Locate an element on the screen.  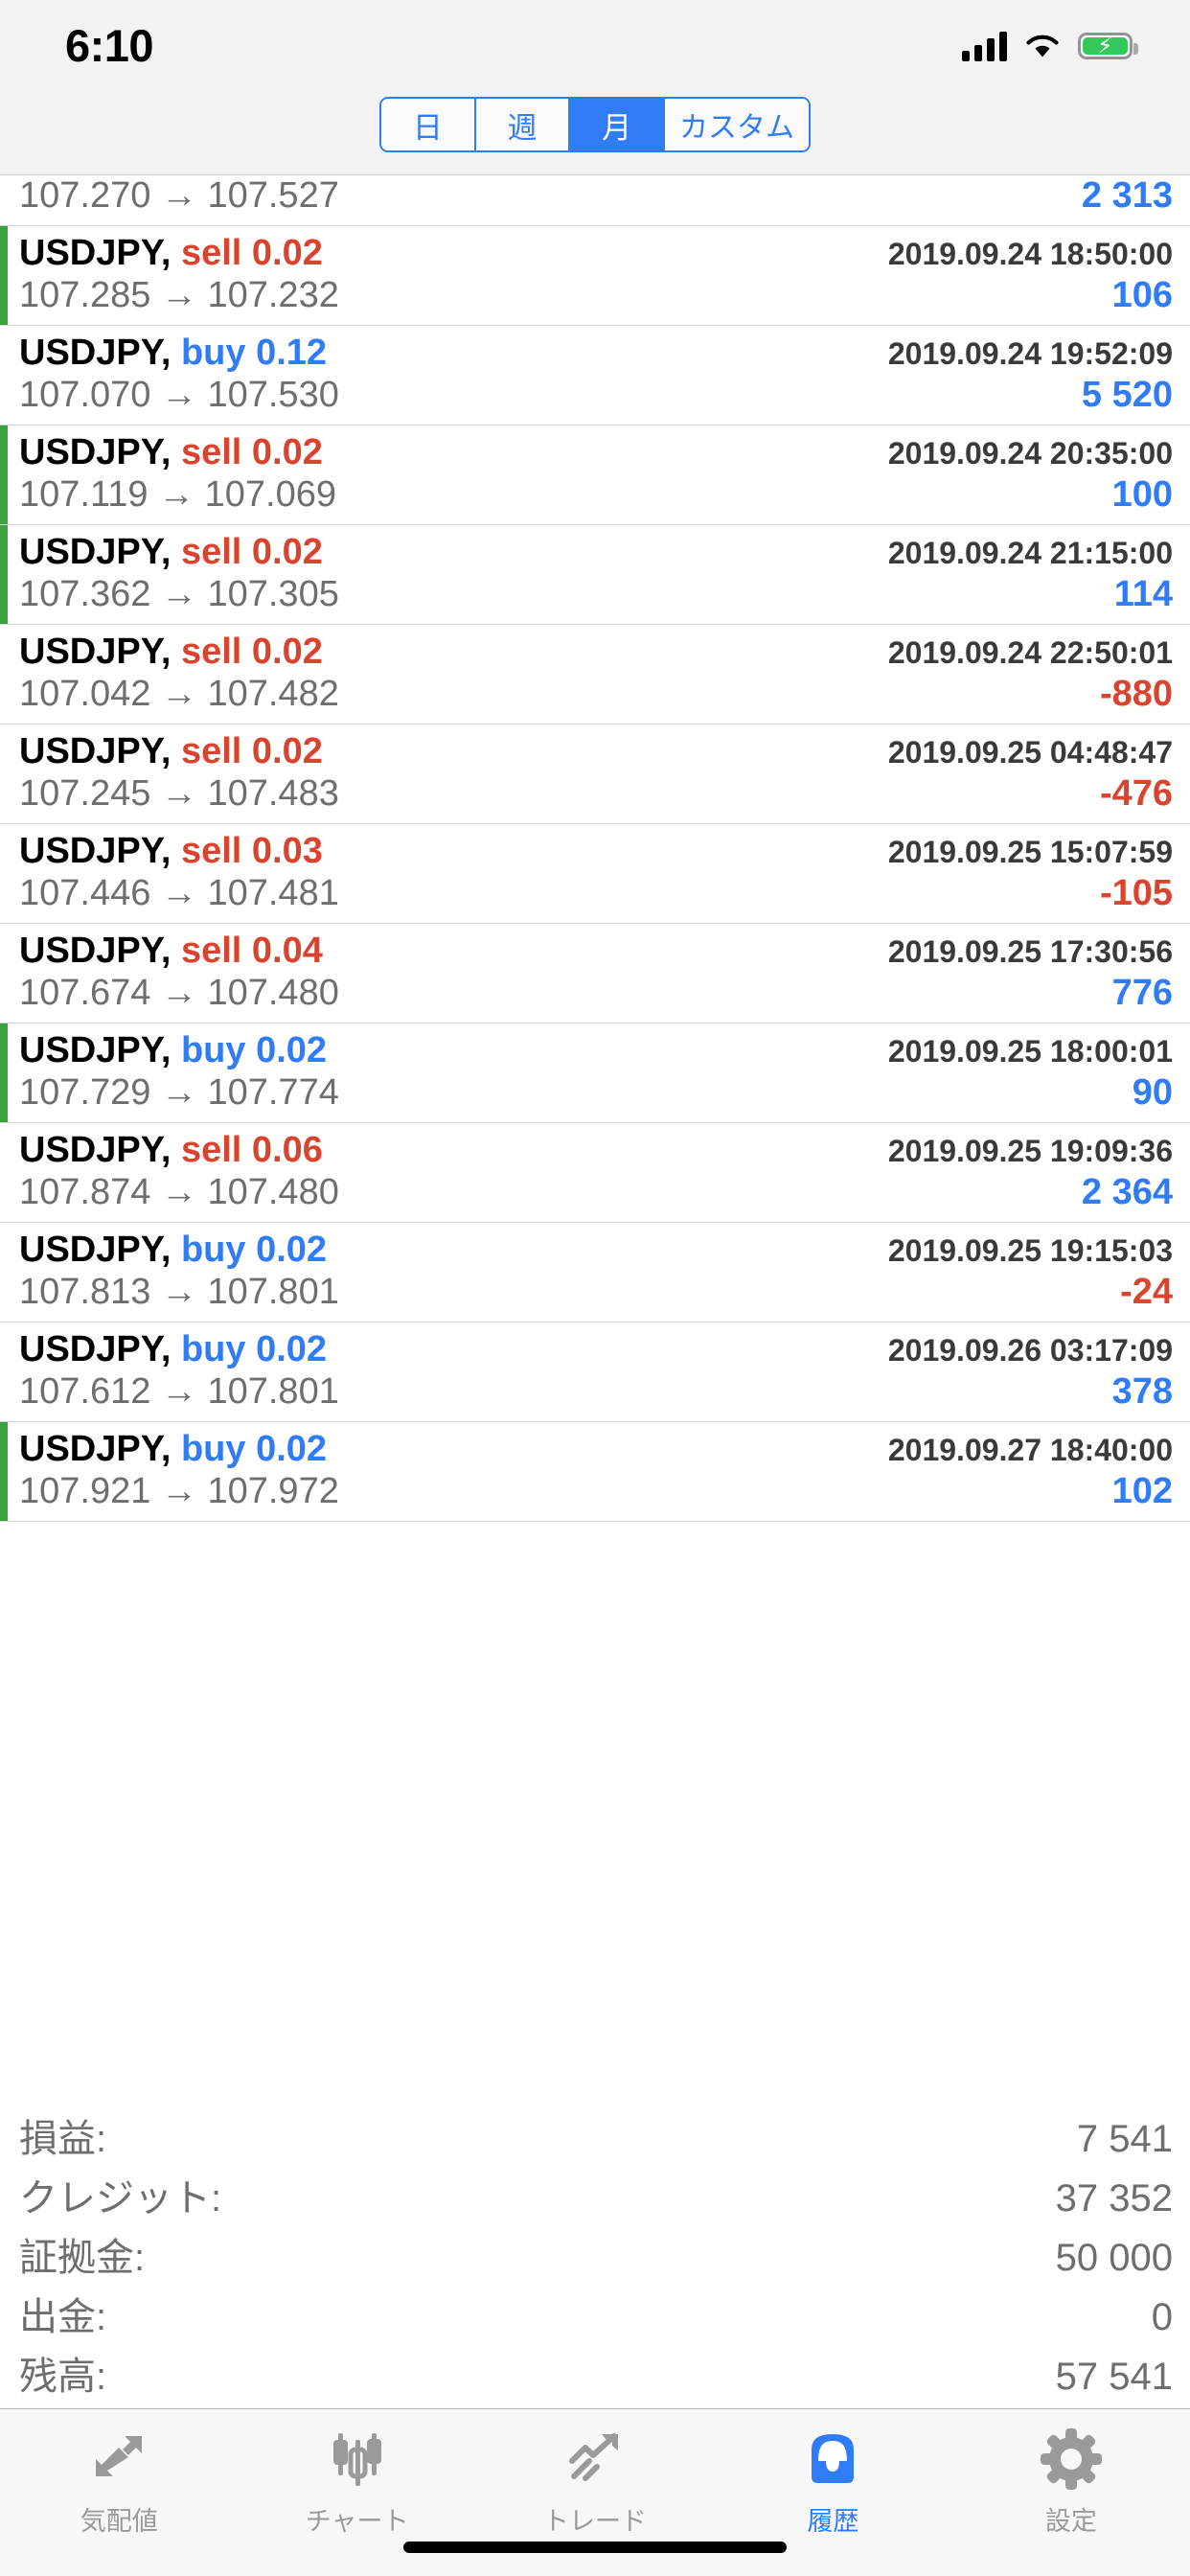
tab-charts-label: チャート is located at coordinates (357, 2521).